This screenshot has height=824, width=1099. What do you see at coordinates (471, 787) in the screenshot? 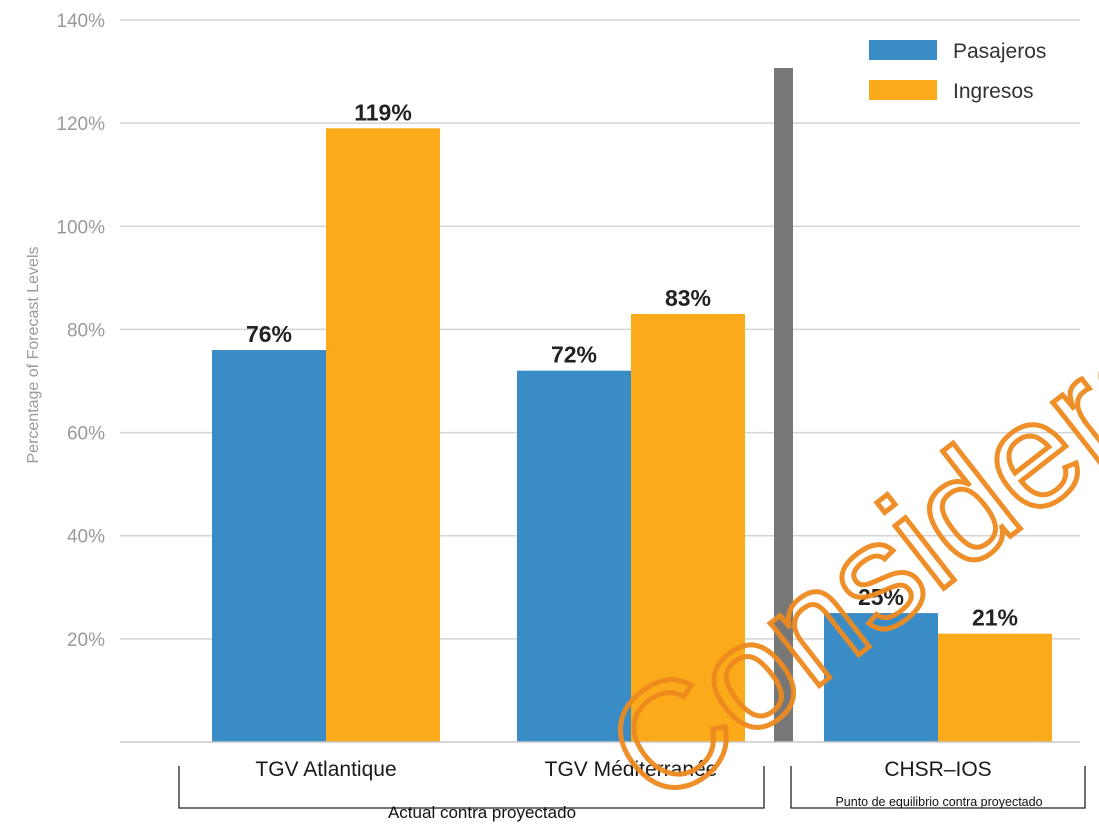
I see `group-bracket-actual` at bounding box center [471, 787].